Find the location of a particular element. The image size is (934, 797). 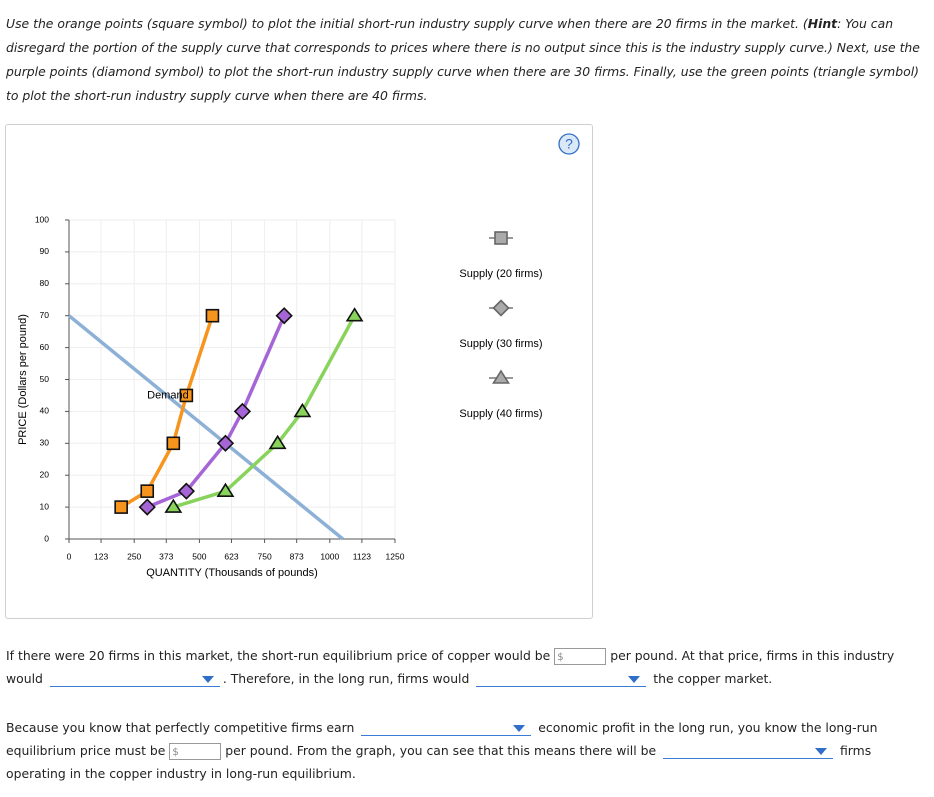

help-text: ? is located at coordinates (569, 144).